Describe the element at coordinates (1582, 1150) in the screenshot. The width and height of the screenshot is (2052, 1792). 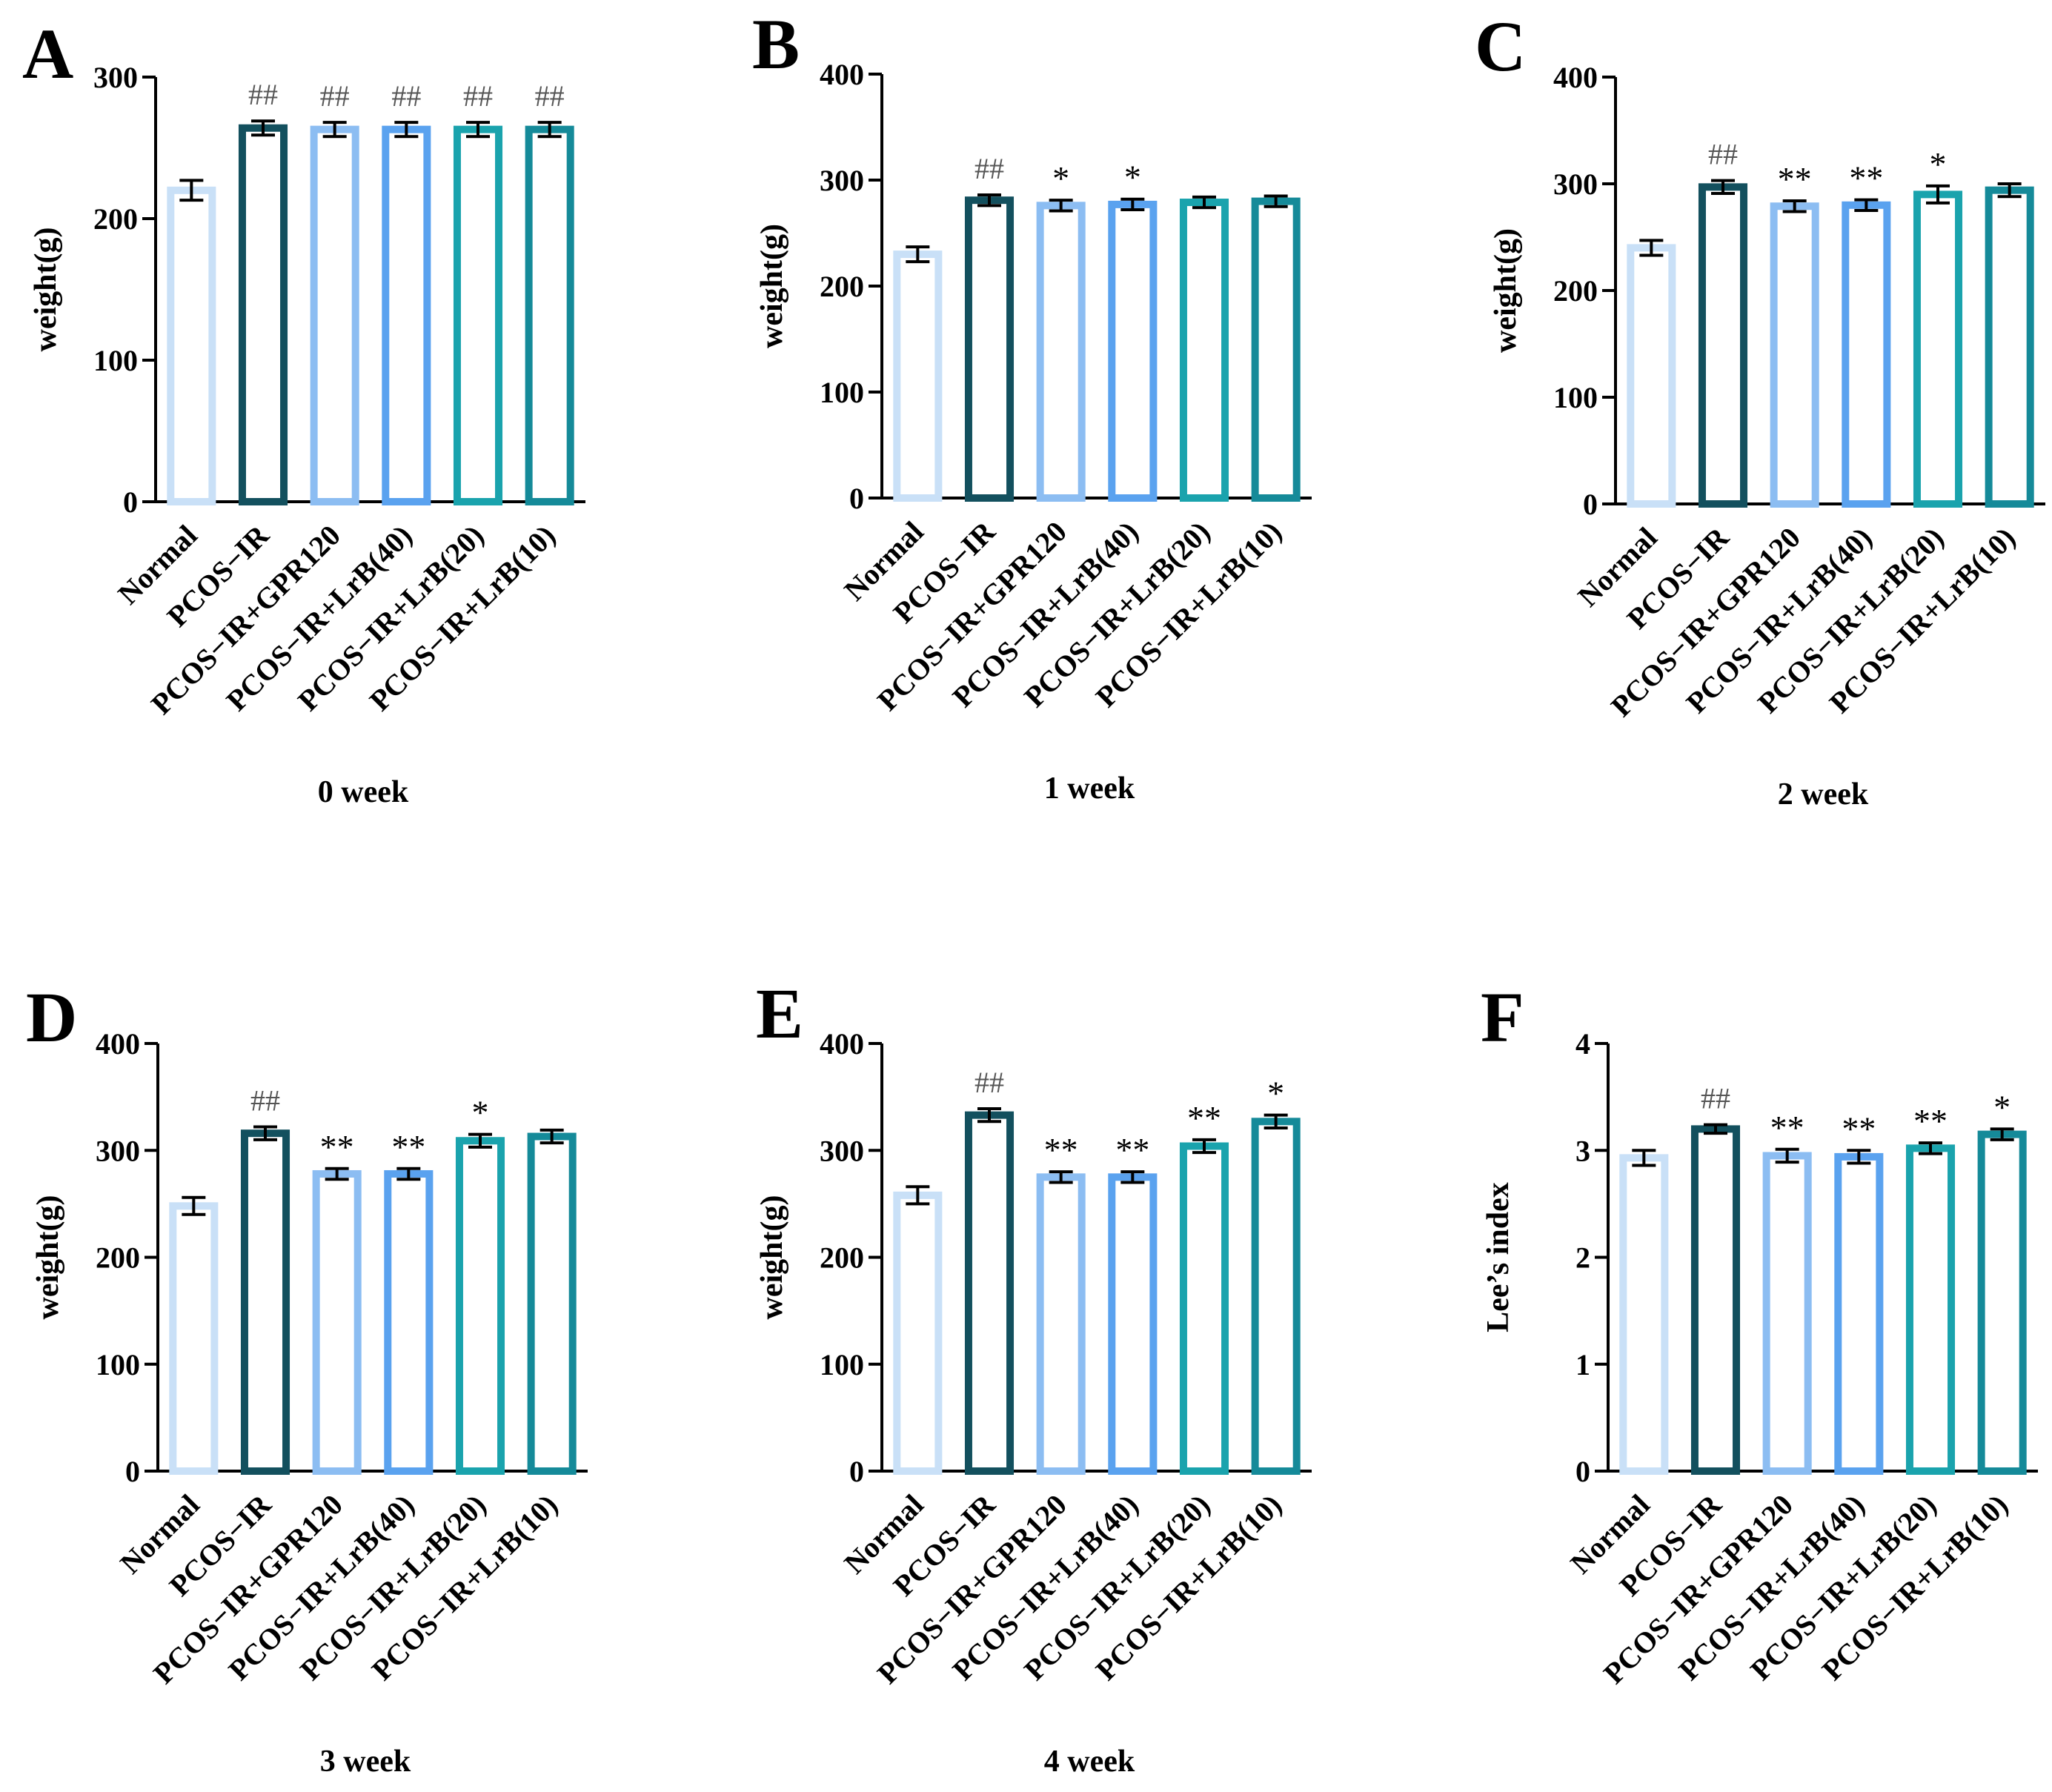
I see `y-tick-label: 3` at that location.